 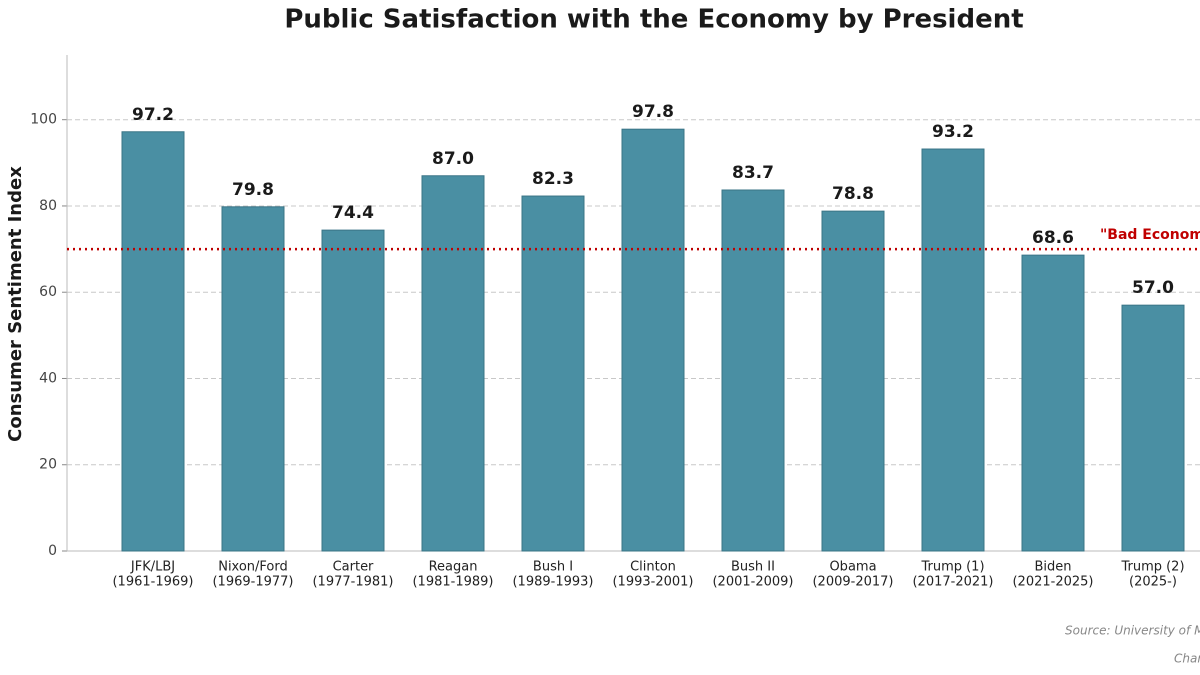 What do you see at coordinates (452, 582) in the screenshot?
I see `x-tick-sublabel: (1981-1989)` at bounding box center [452, 582].